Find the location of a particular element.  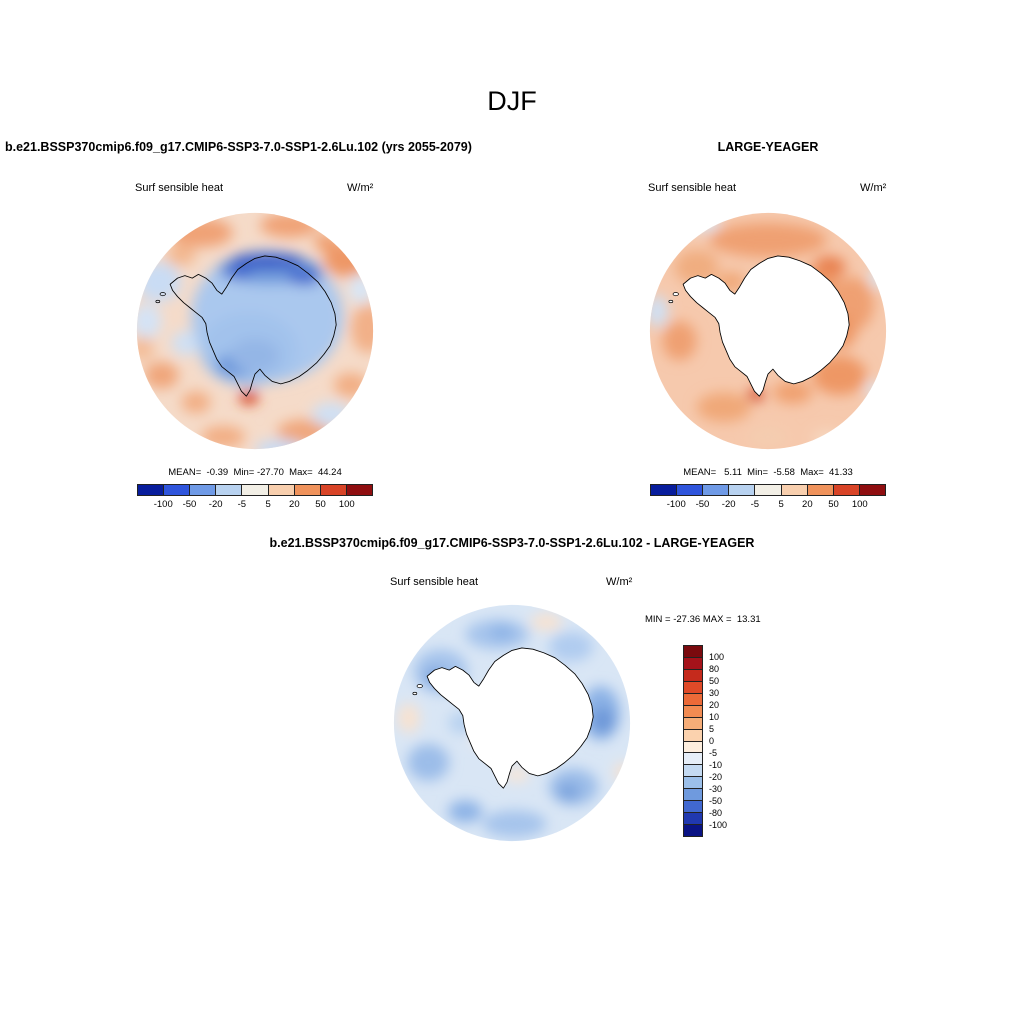

diff-variable-label: Surf sensible heat is located at coordinates (434, 582).